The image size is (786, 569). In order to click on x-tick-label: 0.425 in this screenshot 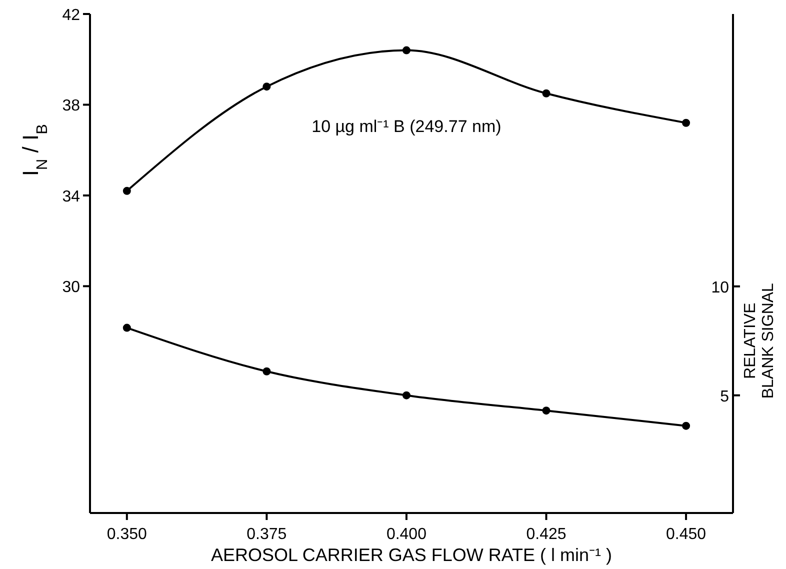, I will do `click(546, 534)`.